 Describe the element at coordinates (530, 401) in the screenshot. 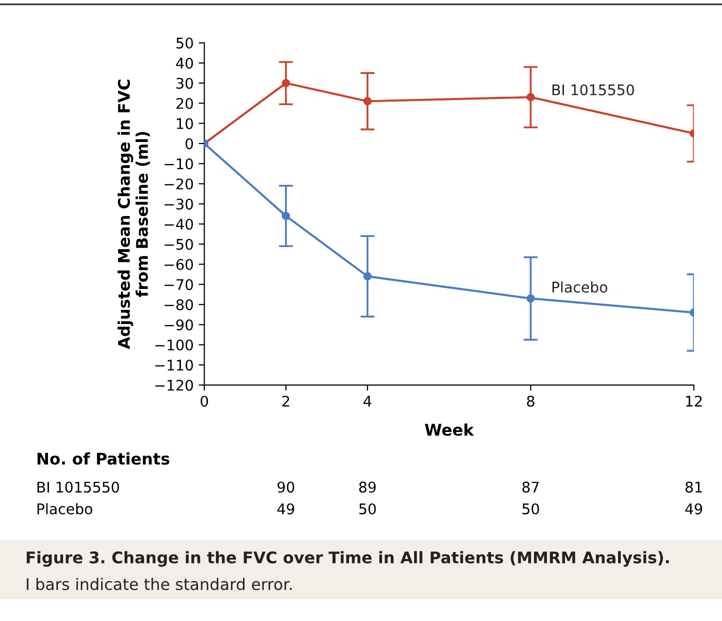

I see `x-tick-label: 8` at that location.